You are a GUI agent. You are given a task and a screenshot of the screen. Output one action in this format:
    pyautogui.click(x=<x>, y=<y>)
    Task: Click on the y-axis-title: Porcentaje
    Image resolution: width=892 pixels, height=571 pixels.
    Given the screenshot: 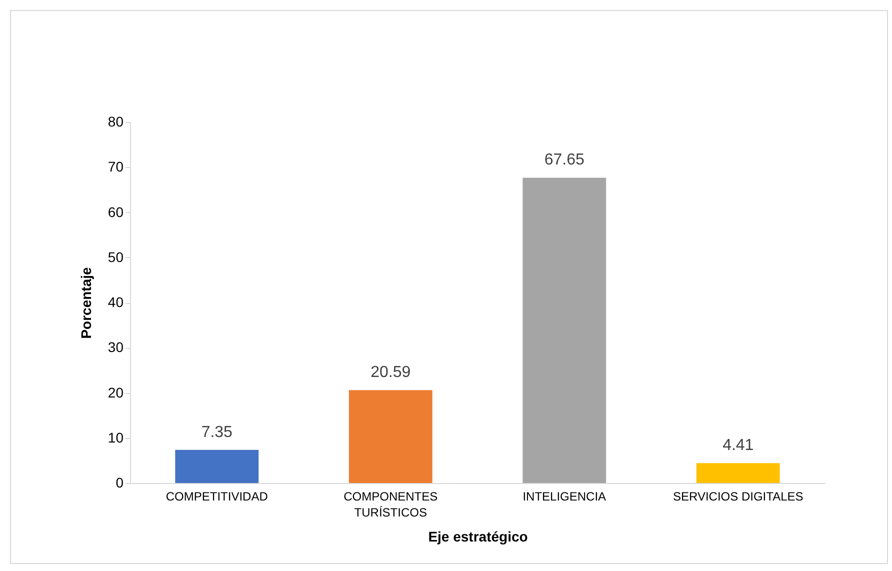 What is the action you would take?
    pyautogui.click(x=86, y=302)
    